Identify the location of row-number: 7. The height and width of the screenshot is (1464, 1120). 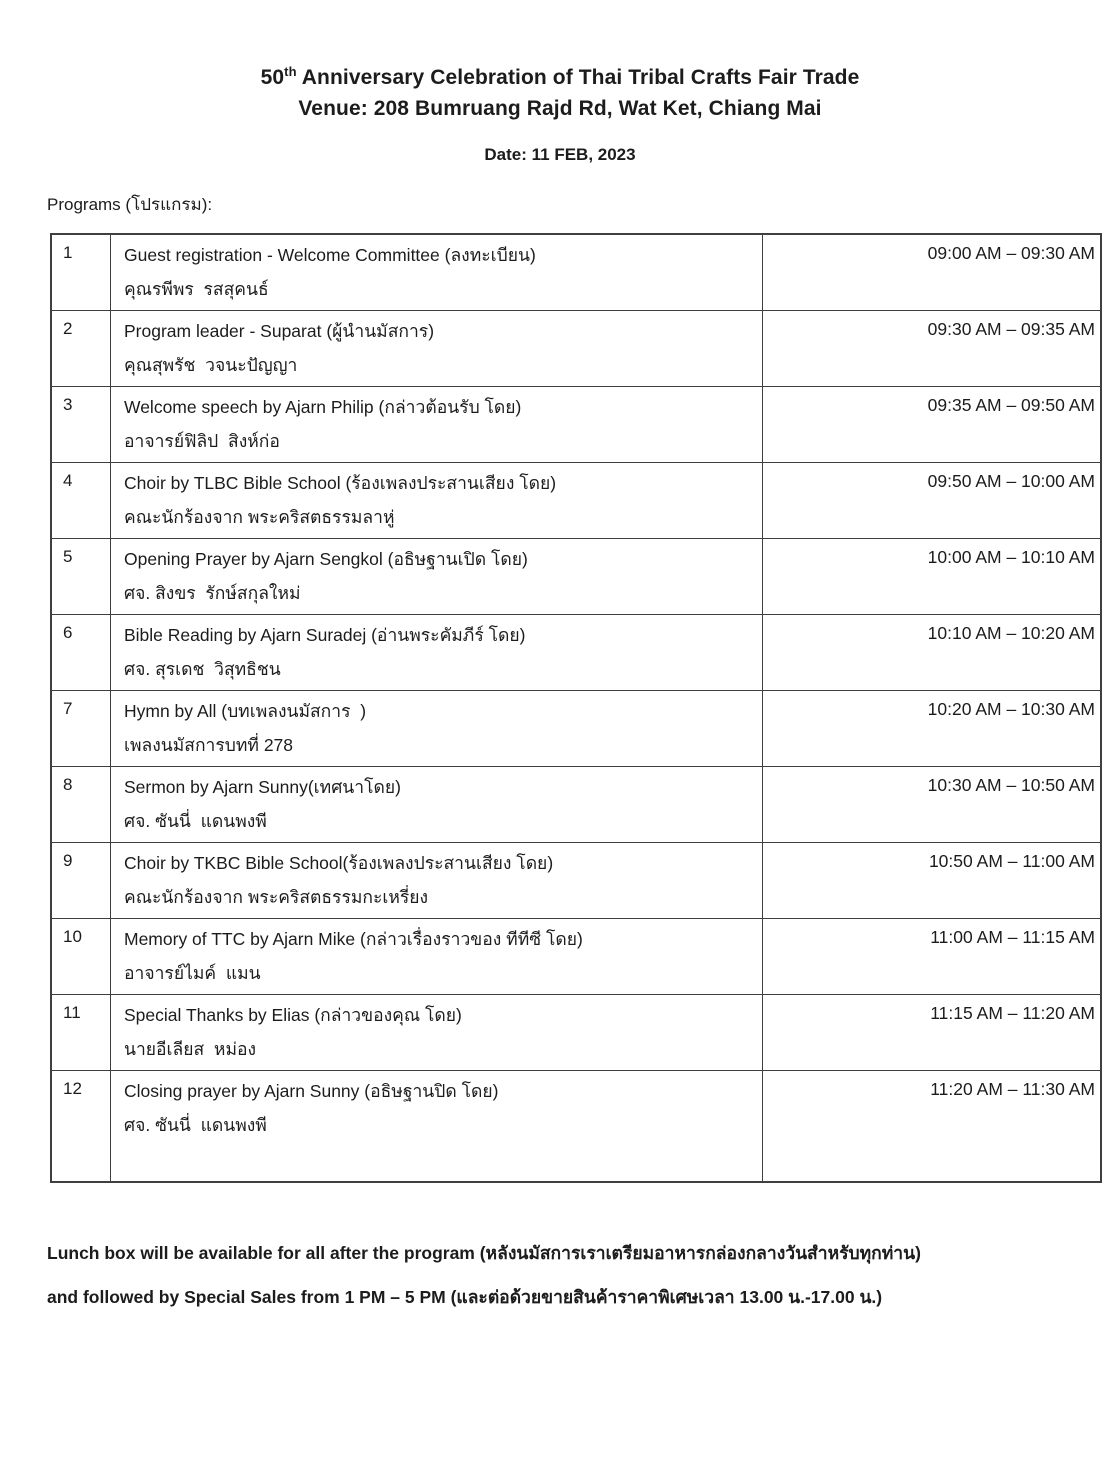
(80, 728).